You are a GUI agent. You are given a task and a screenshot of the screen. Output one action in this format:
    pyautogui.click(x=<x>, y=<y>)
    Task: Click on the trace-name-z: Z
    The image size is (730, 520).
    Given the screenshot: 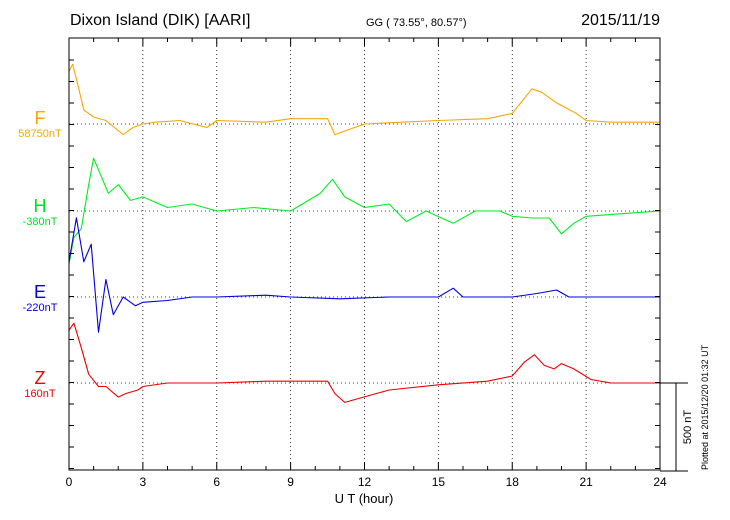 What is the action you would take?
    pyautogui.click(x=40, y=378)
    